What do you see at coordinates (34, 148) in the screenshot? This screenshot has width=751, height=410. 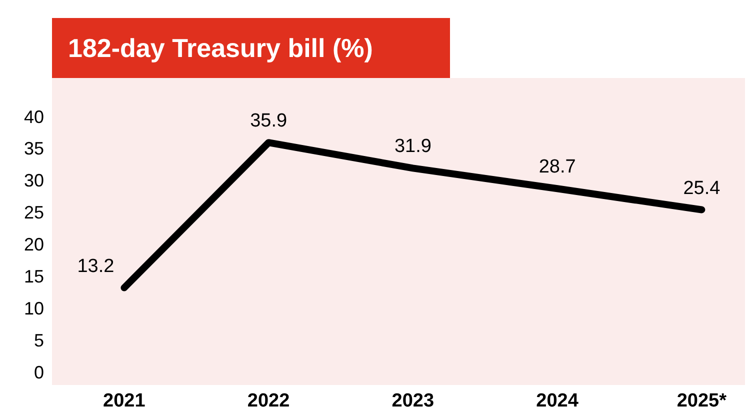 I see `y-tick-label: 35` at bounding box center [34, 148].